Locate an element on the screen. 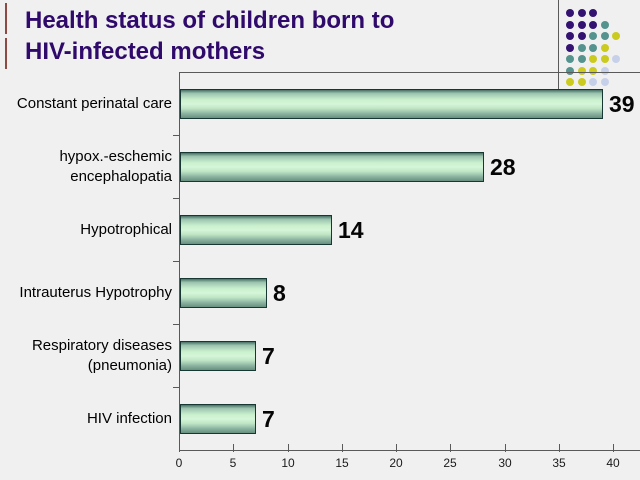 The height and width of the screenshot is (480, 640). category-label-line: HIV infection is located at coordinates (129, 418).